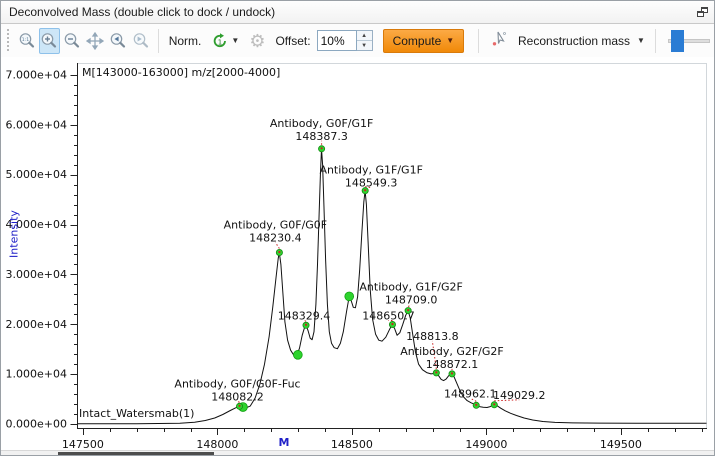 This screenshot has width=715, height=456. I want to click on peak-mass-label: 149029.2, so click(519, 395).